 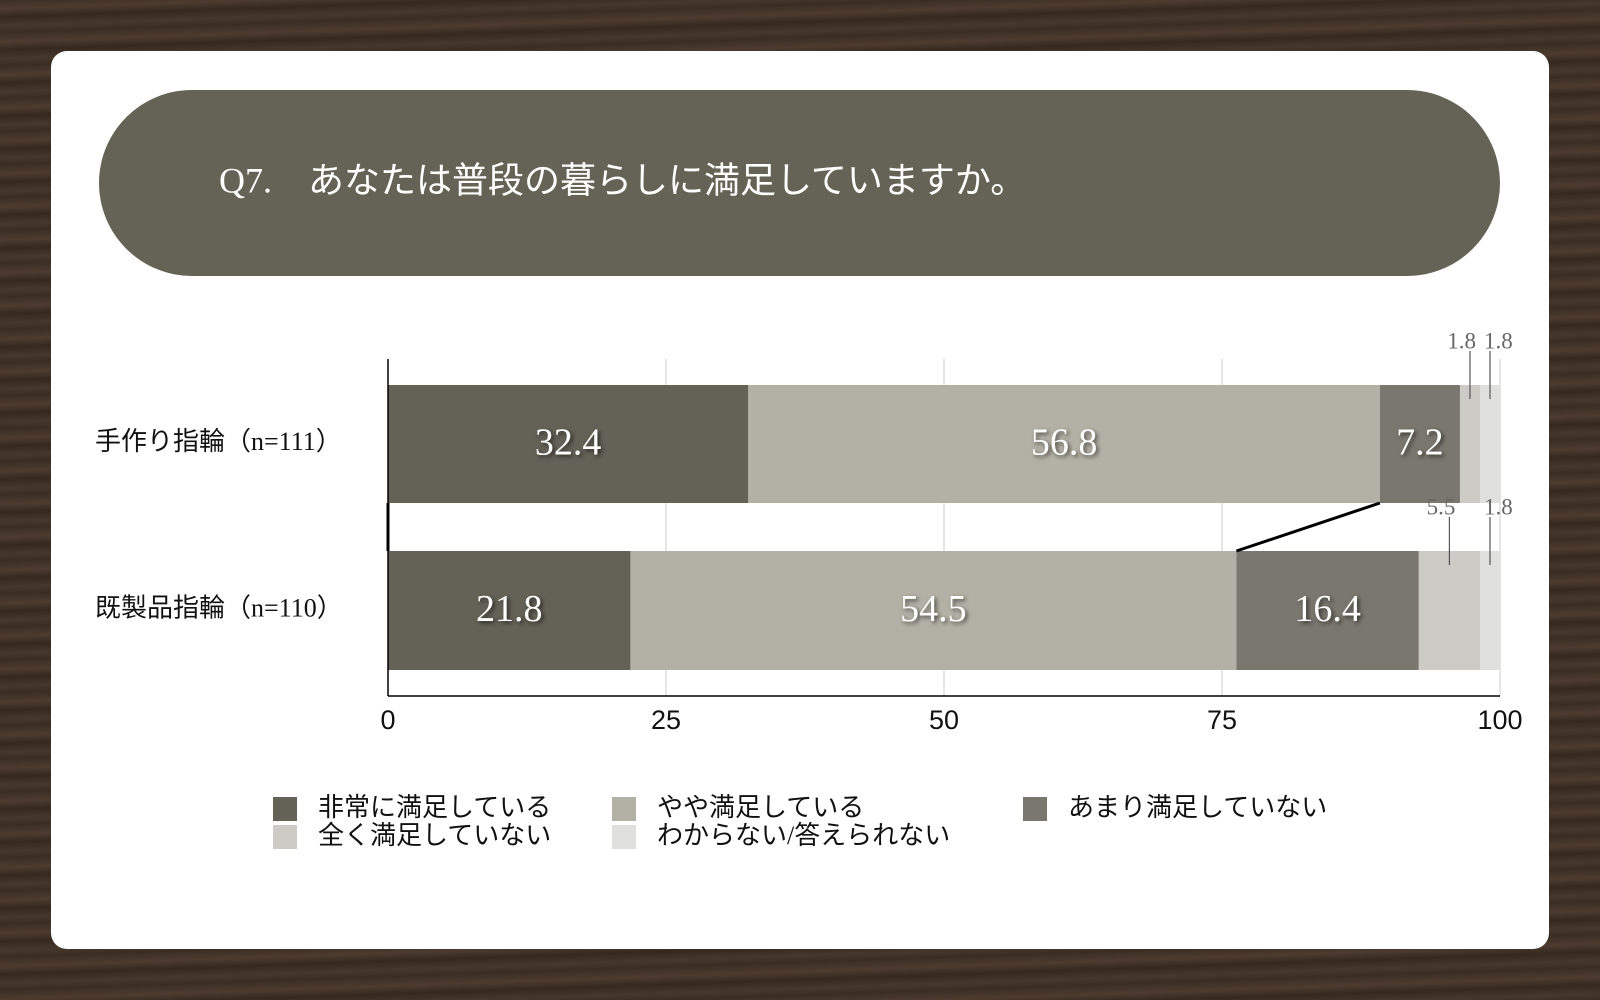 I want to click on chart-title: Q7. あなたは普段の暮らしに満足していますか。, so click(x=622, y=180).